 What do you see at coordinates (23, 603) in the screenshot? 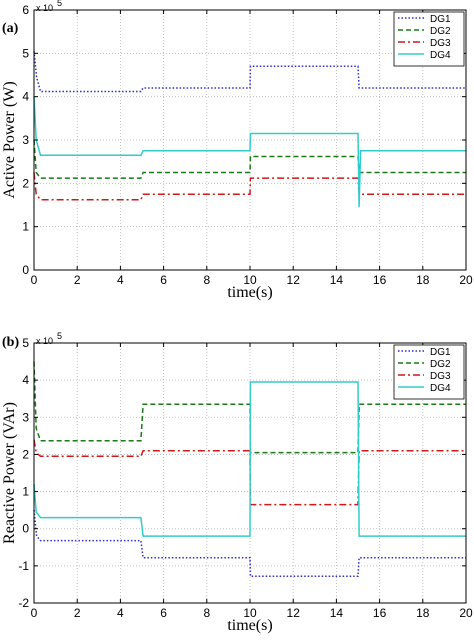
I see `y-tick-label: -2` at bounding box center [23, 603].